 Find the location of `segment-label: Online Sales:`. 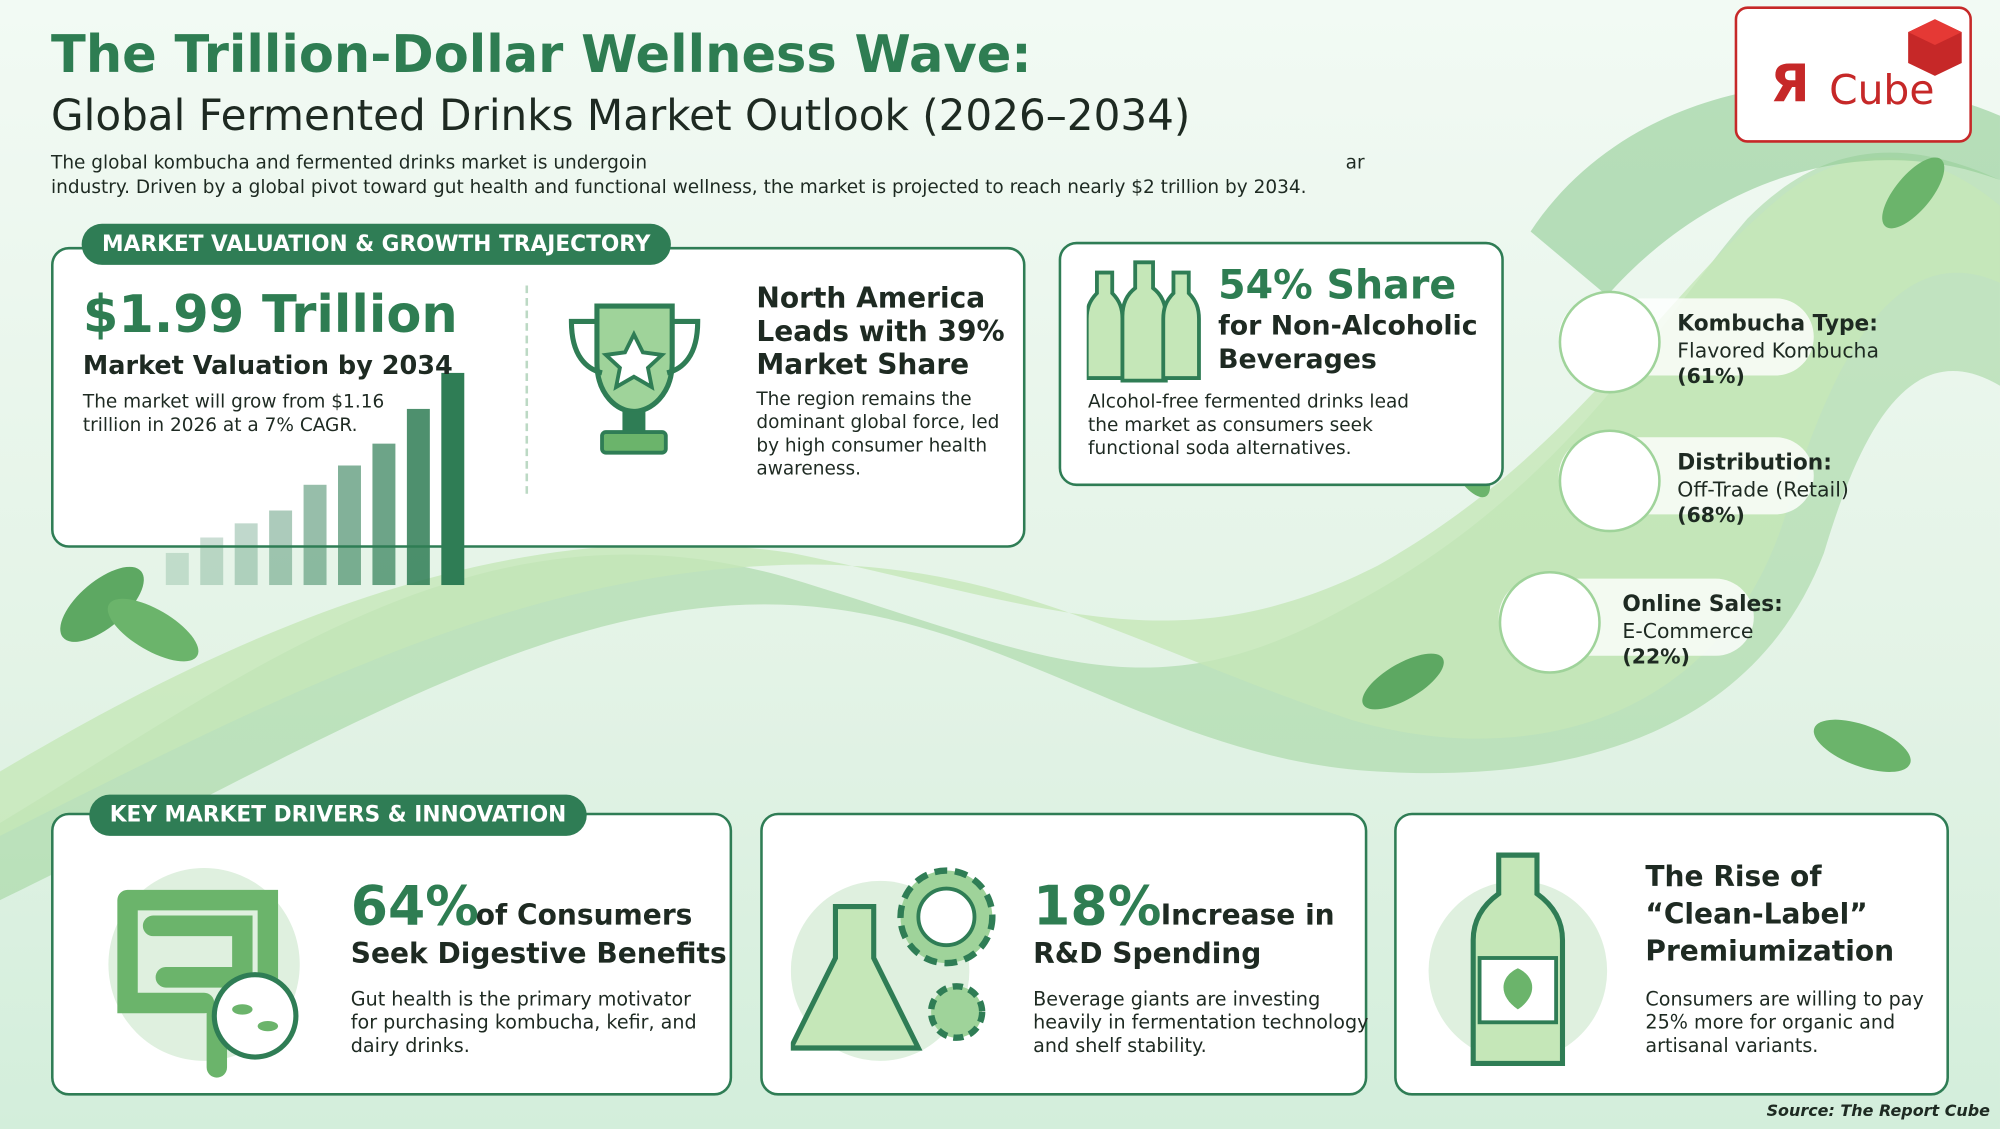

segment-label: Online Sales: is located at coordinates (1702, 604).